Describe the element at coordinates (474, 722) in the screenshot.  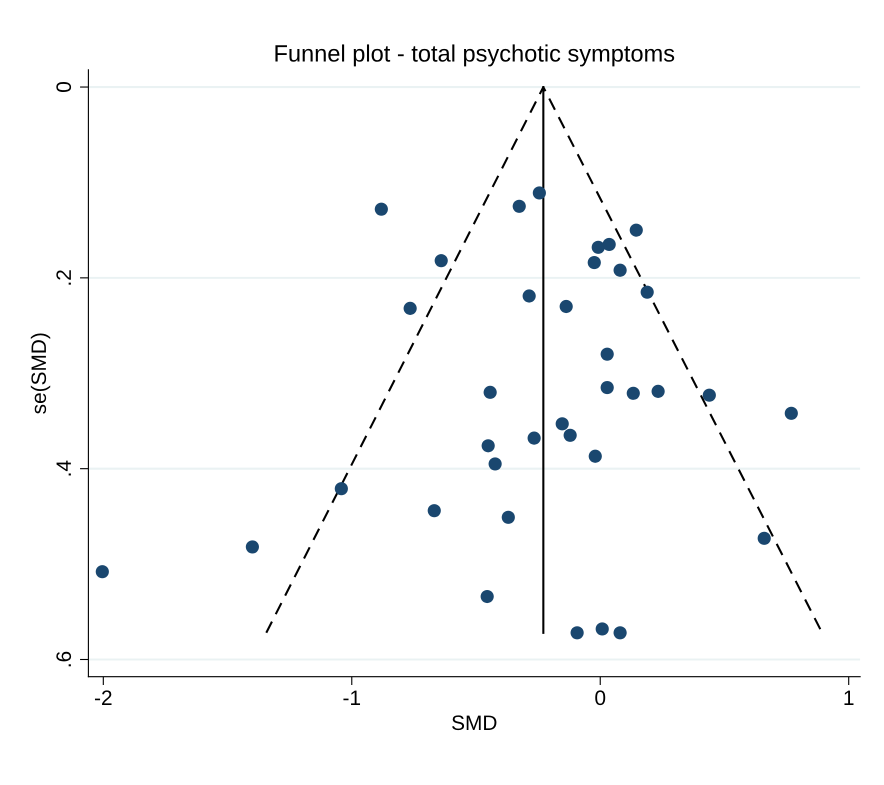
I see `x-axis-title: SMD` at that location.